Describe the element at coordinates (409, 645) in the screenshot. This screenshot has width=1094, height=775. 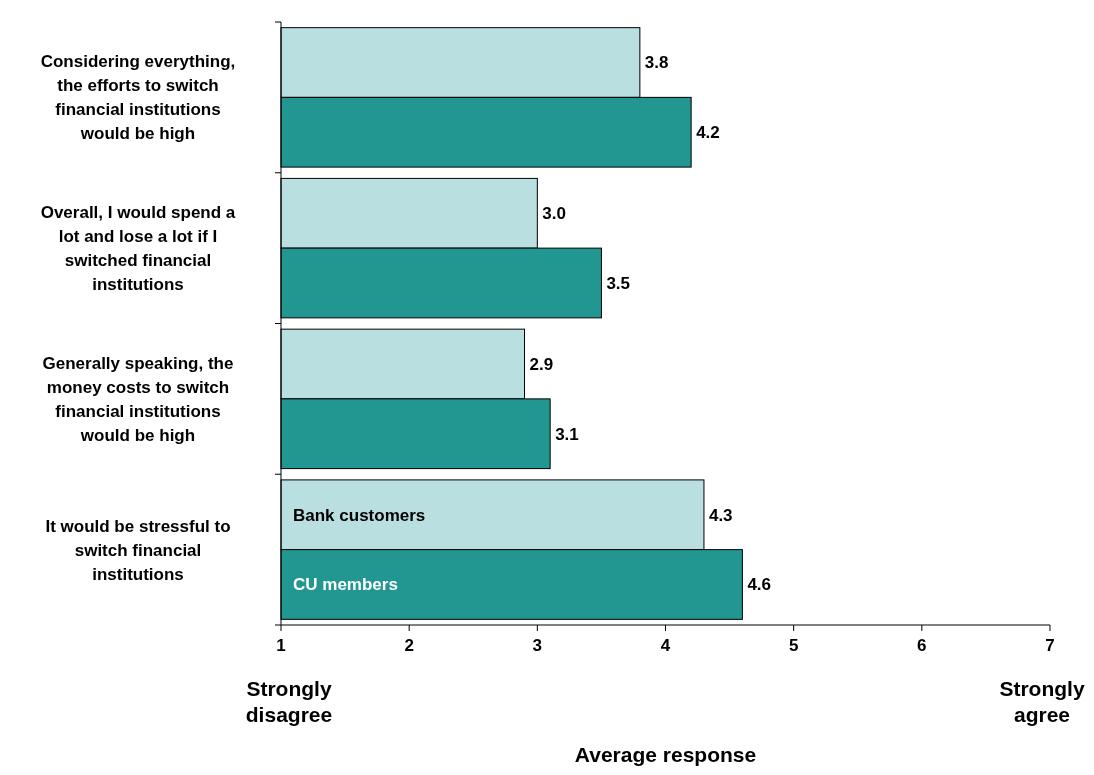
I see `x-tick-label: 2` at that location.